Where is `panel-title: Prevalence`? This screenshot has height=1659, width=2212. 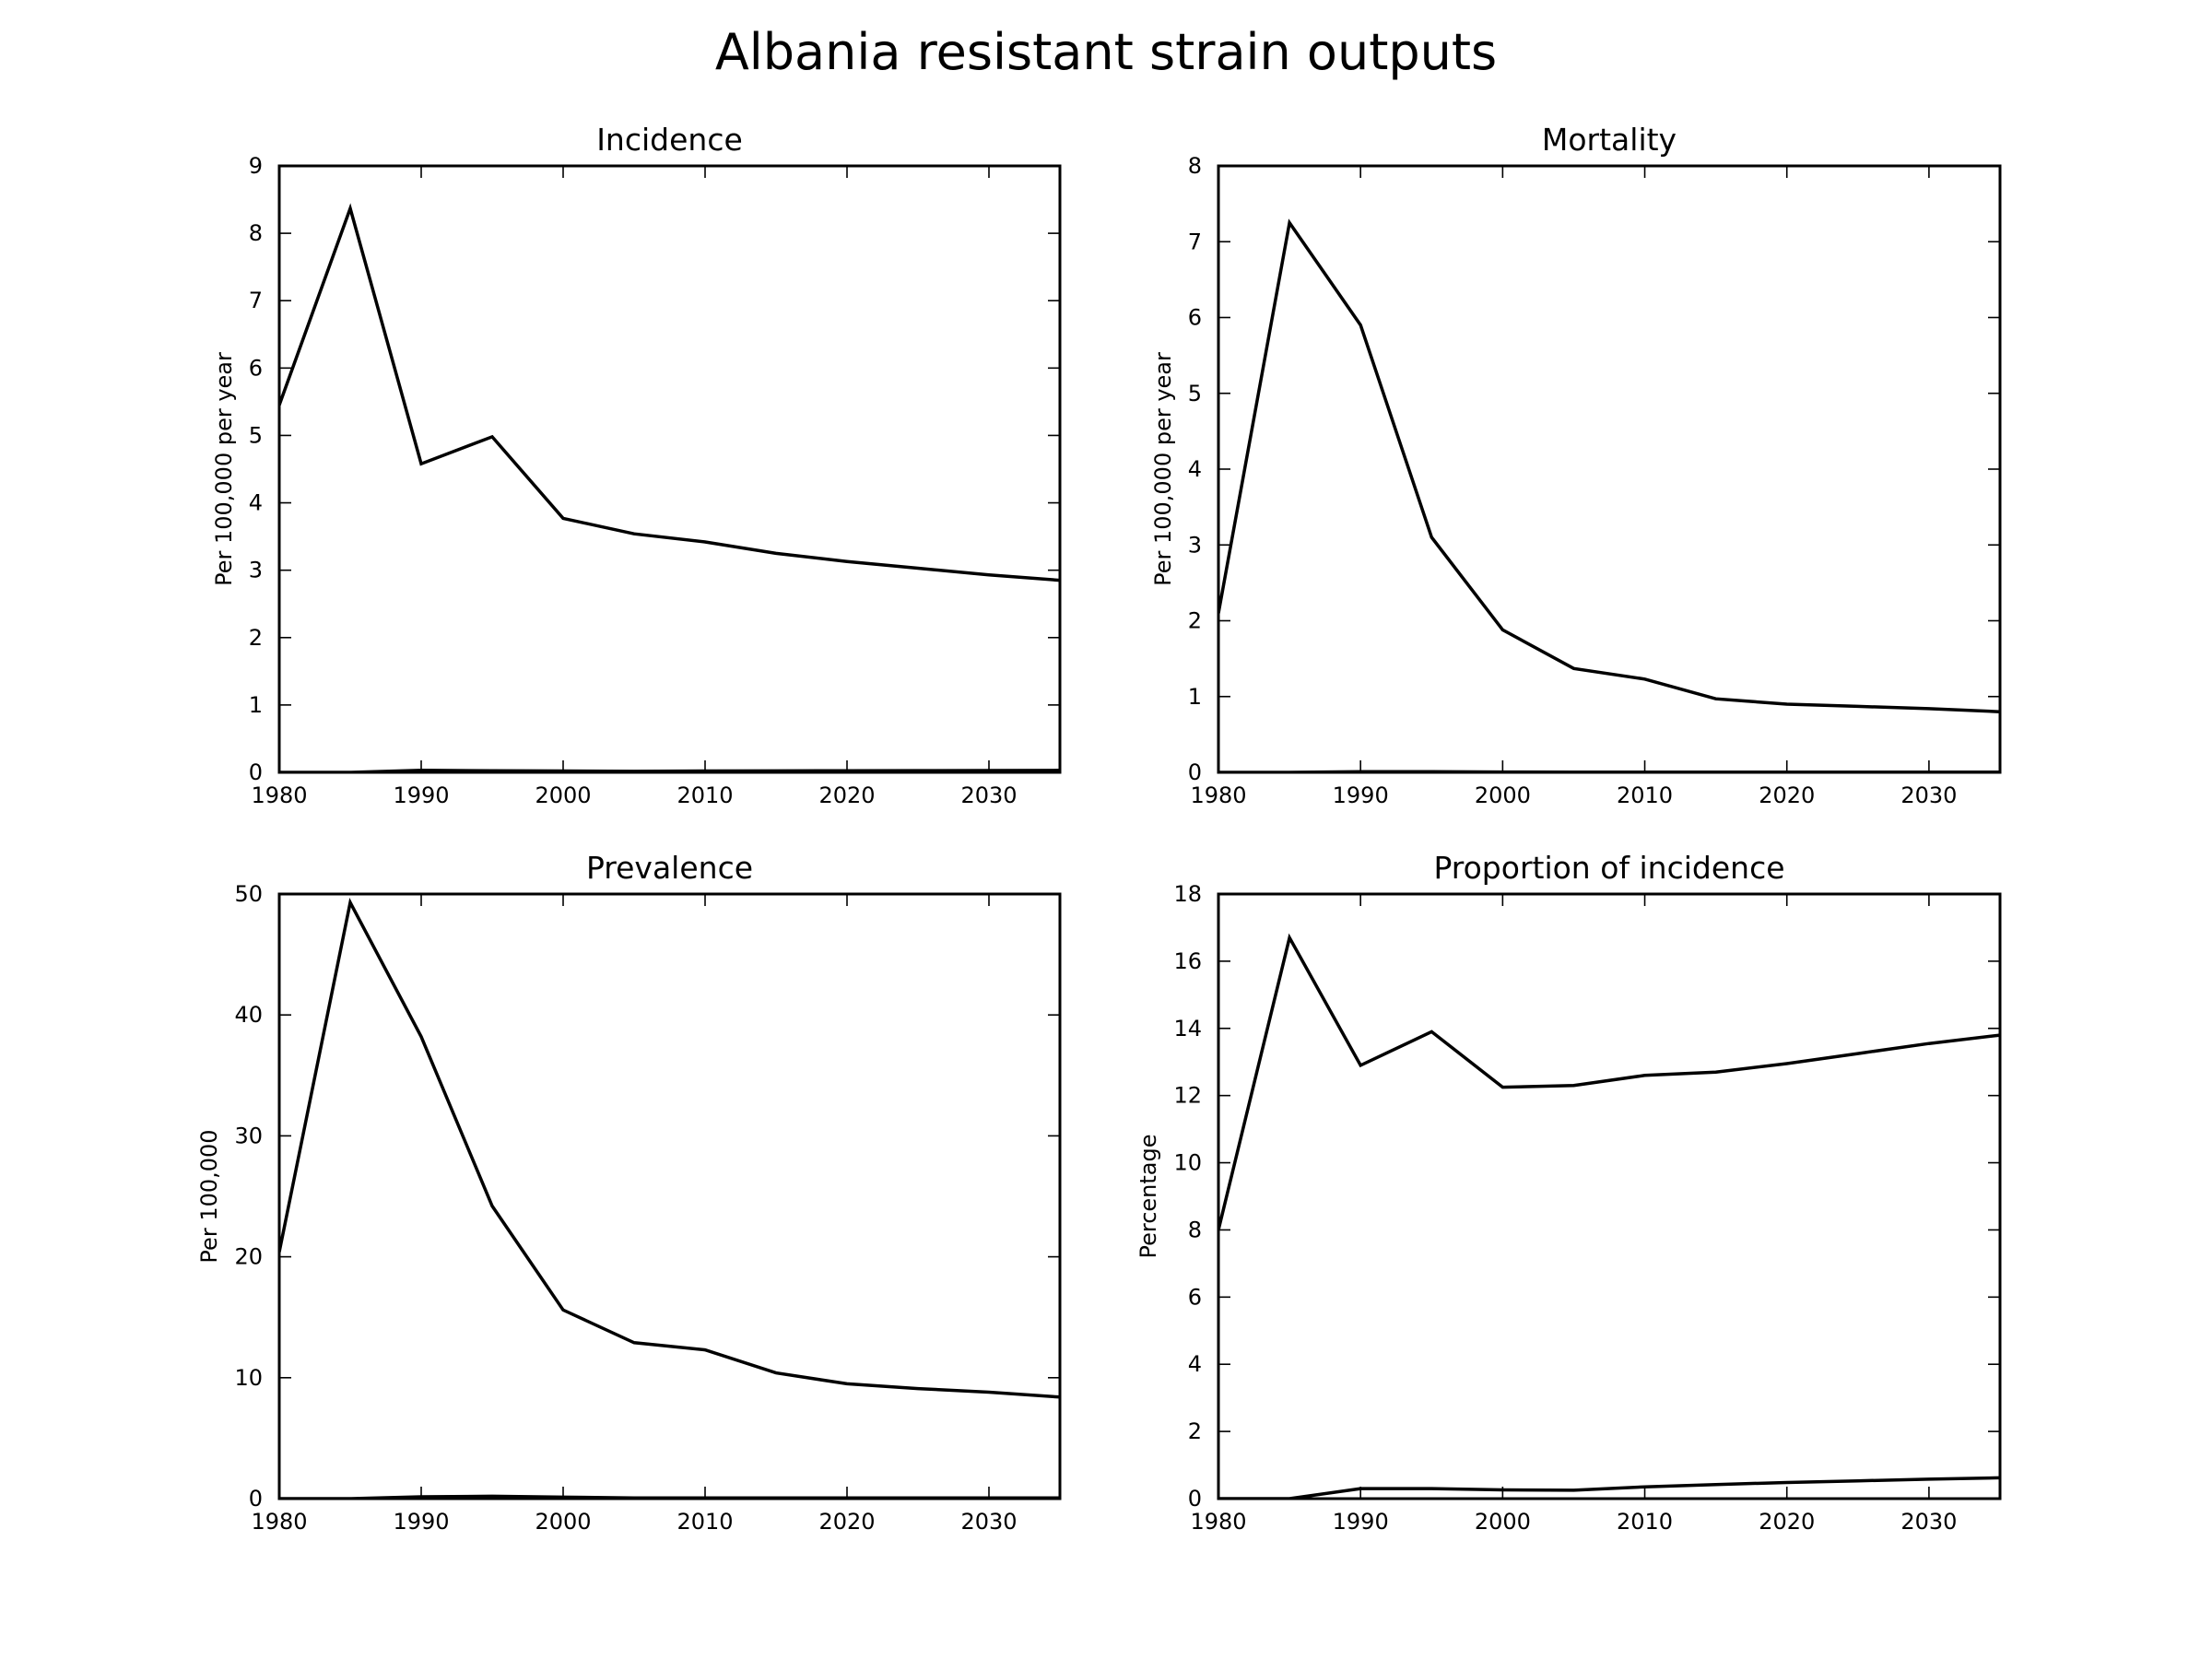 panel-title: Prevalence is located at coordinates (669, 868).